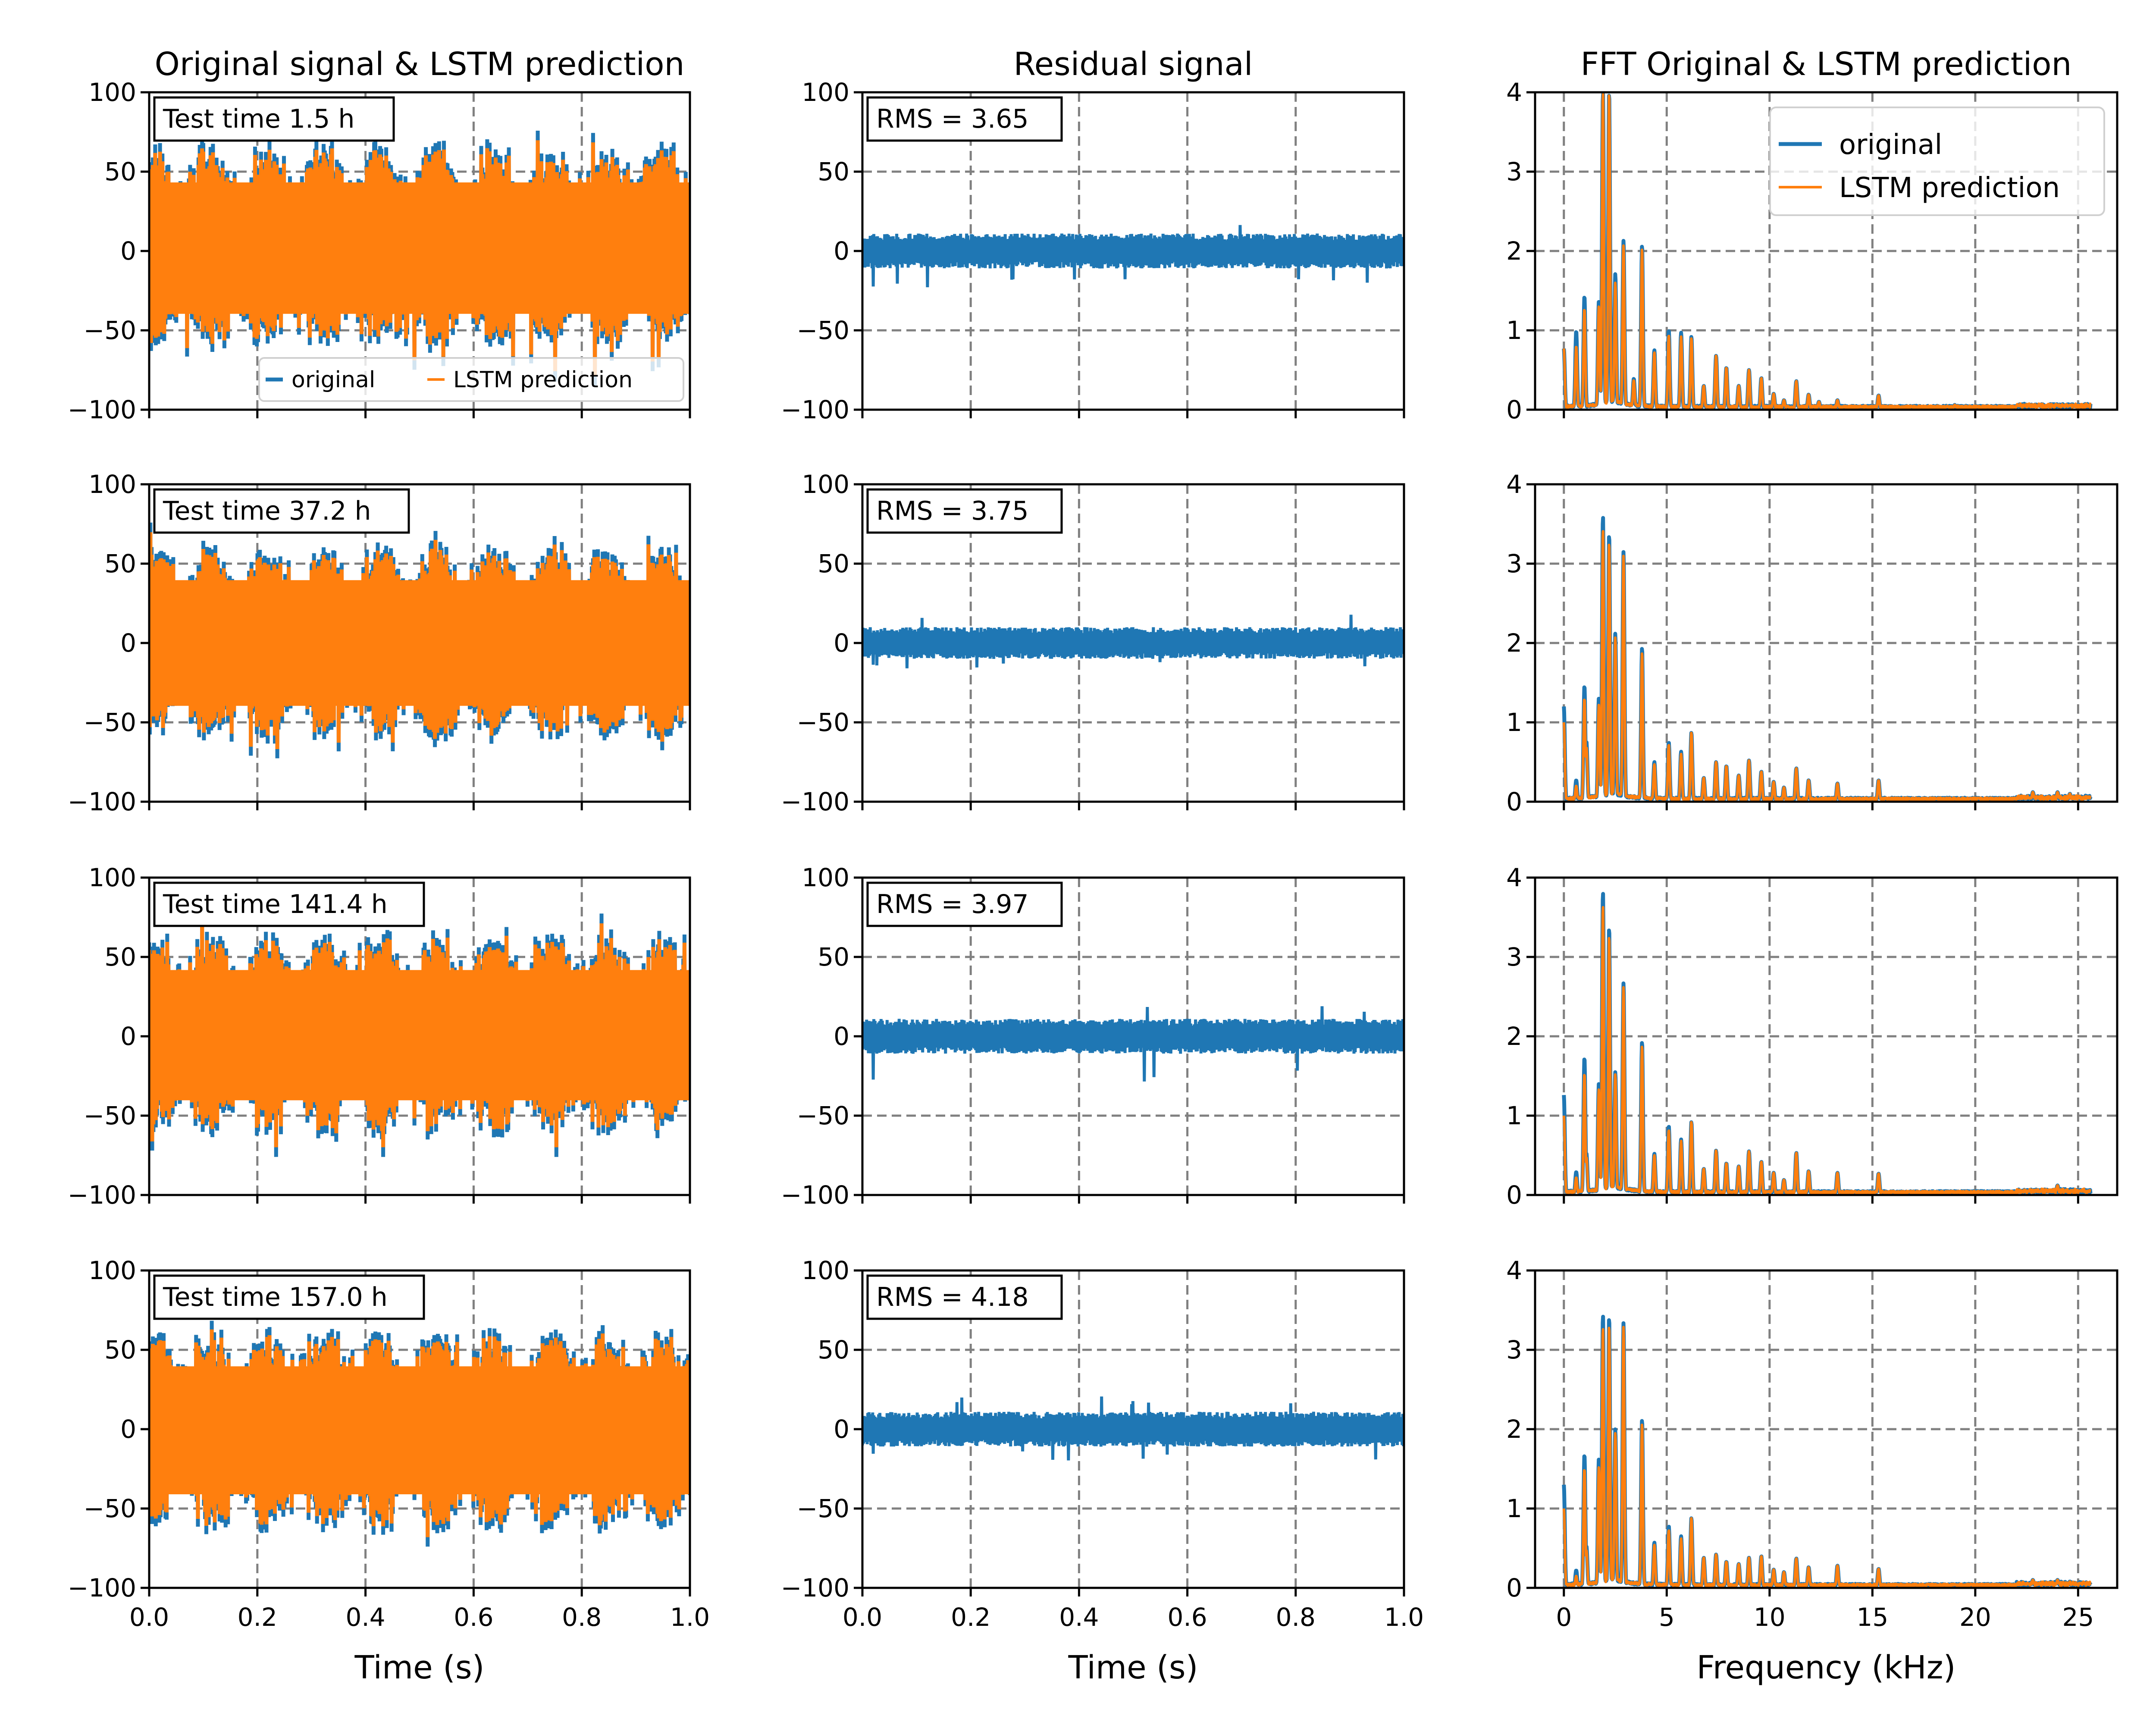 Image resolution: width=2156 pixels, height=1725 pixels. Describe the element at coordinates (952, 119) in the screenshot. I see `rms-label: RMS = 3.65` at that location.